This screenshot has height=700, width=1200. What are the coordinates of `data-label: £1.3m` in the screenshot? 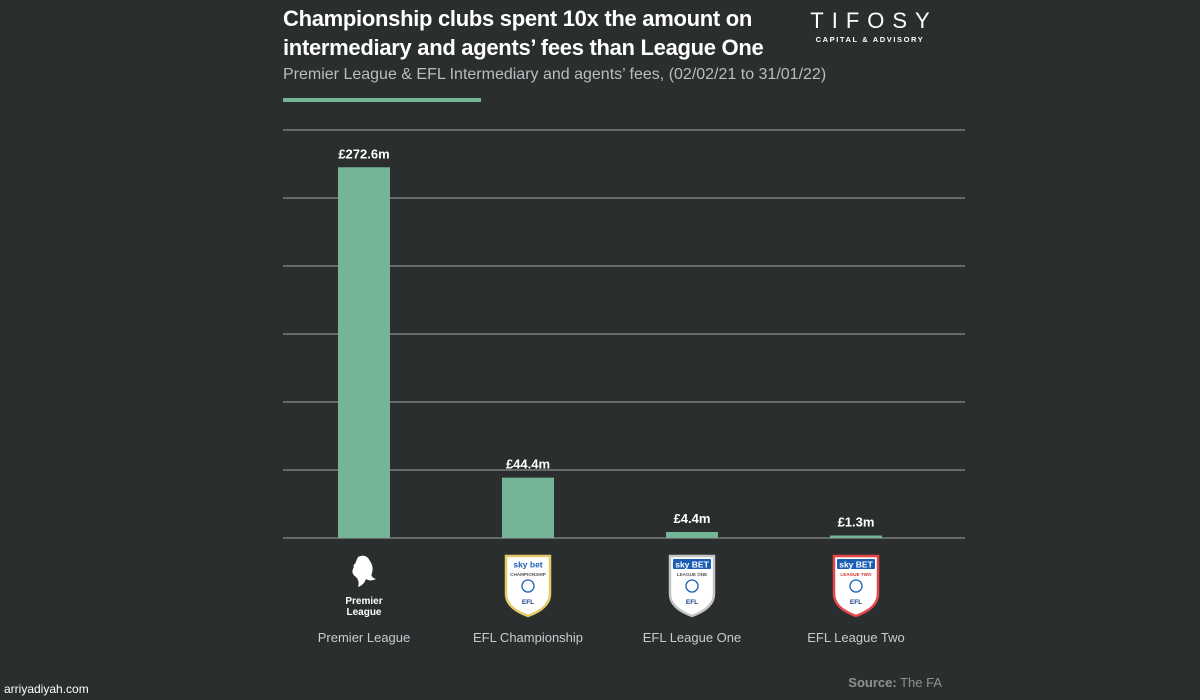 It's located at (856, 522).